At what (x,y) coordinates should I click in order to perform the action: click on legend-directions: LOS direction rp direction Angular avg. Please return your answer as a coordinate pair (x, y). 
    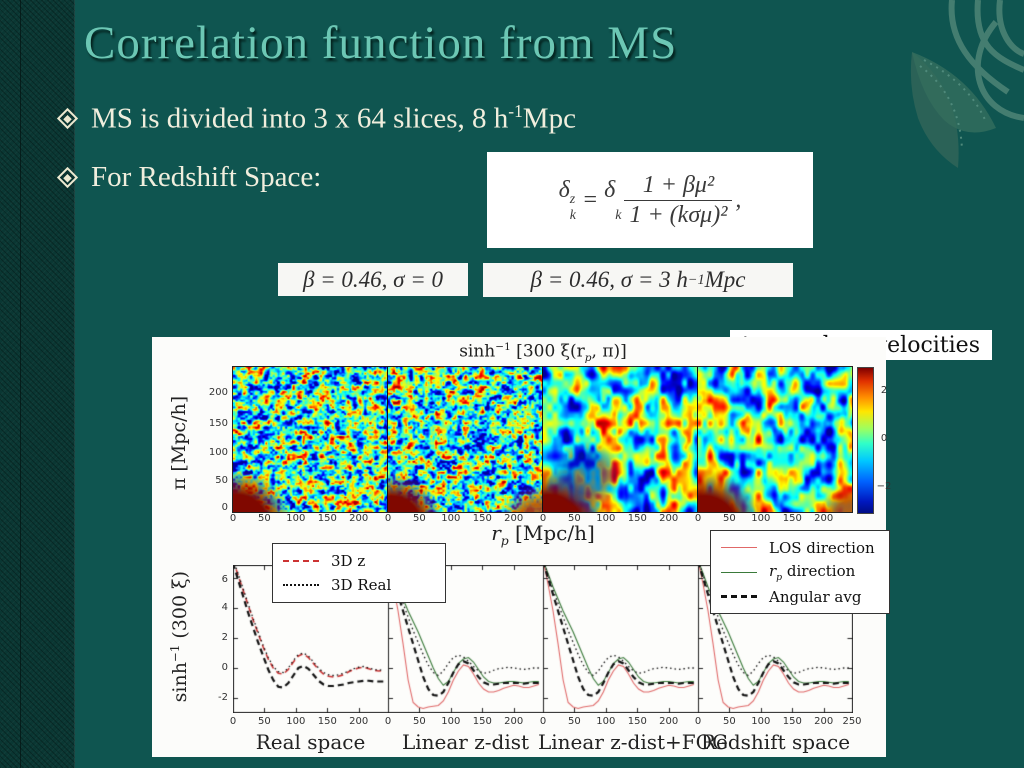
    Looking at the image, I should click on (800, 572).